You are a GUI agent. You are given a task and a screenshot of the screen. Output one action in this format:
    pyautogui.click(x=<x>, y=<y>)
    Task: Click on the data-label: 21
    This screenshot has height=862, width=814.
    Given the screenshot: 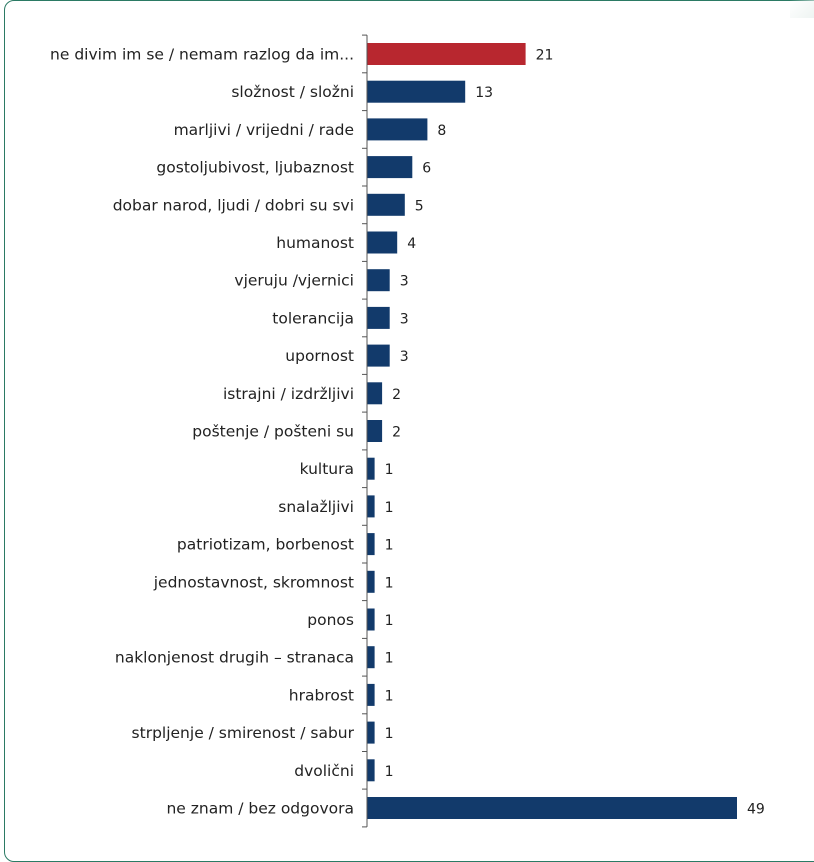 What is the action you would take?
    pyautogui.click(x=545, y=56)
    